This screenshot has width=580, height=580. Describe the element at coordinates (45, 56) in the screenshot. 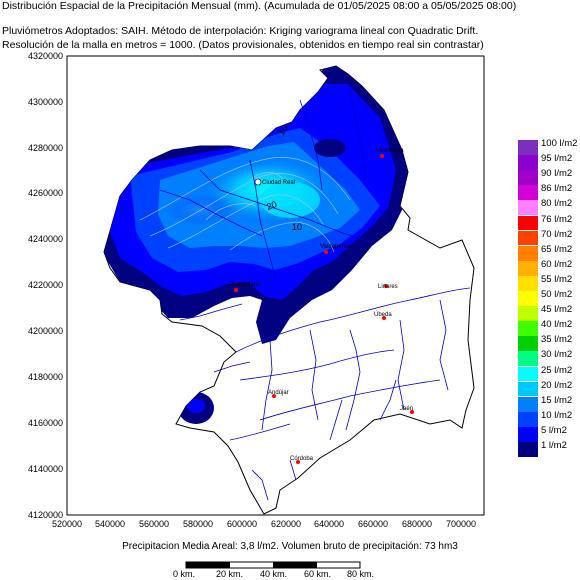

I see `y-tick-label: 4320000` at that location.